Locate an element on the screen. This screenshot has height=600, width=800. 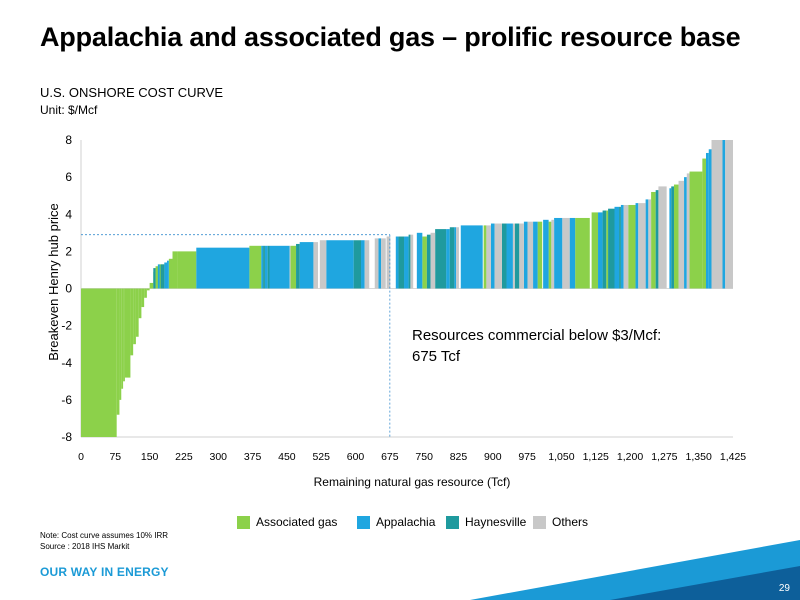
x-tick-label-15: 1,125 is located at coordinates (596, 457).